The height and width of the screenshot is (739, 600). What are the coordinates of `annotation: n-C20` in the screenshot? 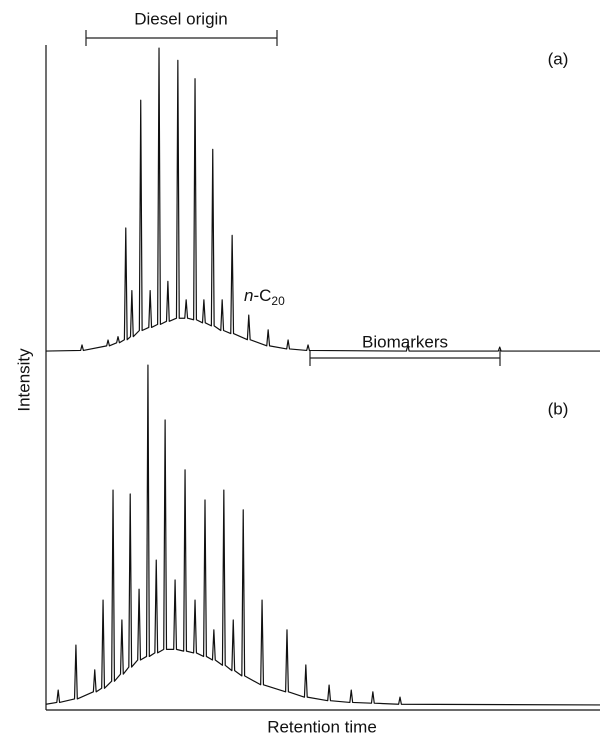 It's located at (264, 297).